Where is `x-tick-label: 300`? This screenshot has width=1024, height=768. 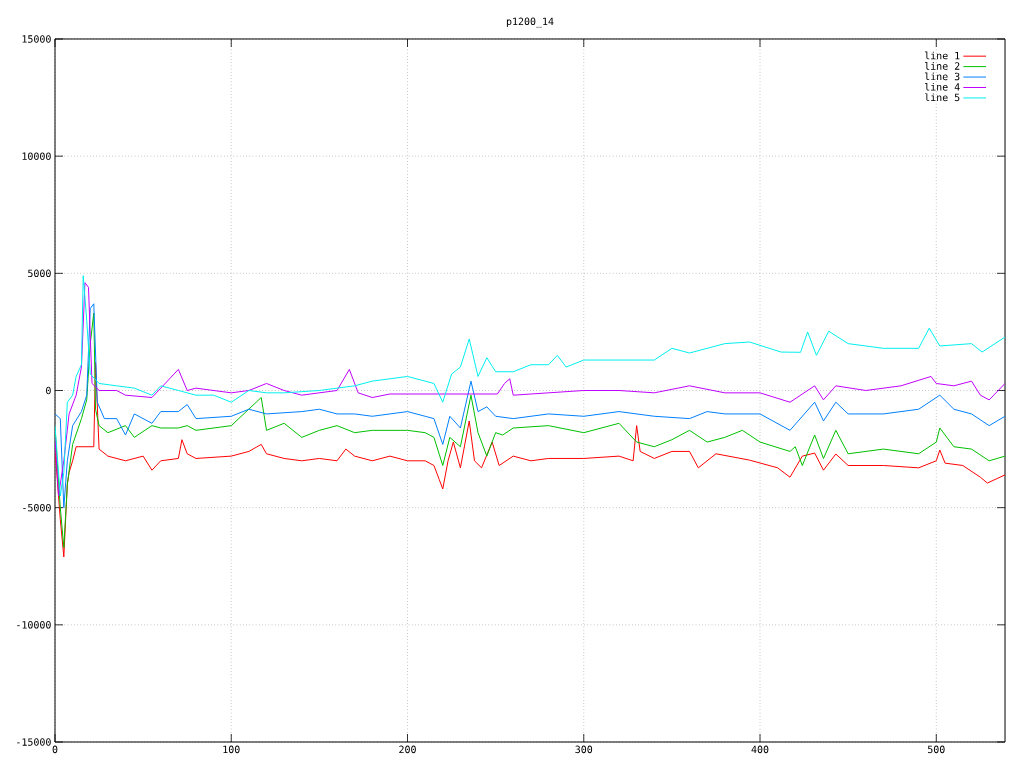 x-tick-label: 300 is located at coordinates (584, 749).